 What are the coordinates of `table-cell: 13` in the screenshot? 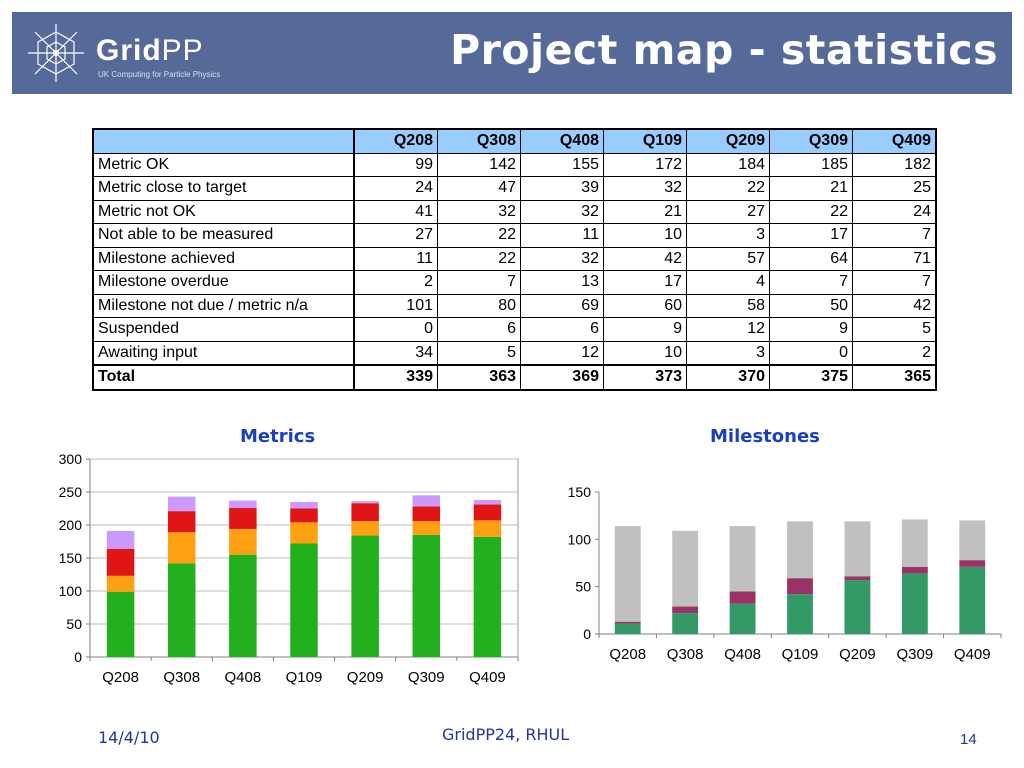 It's located at (562, 282).